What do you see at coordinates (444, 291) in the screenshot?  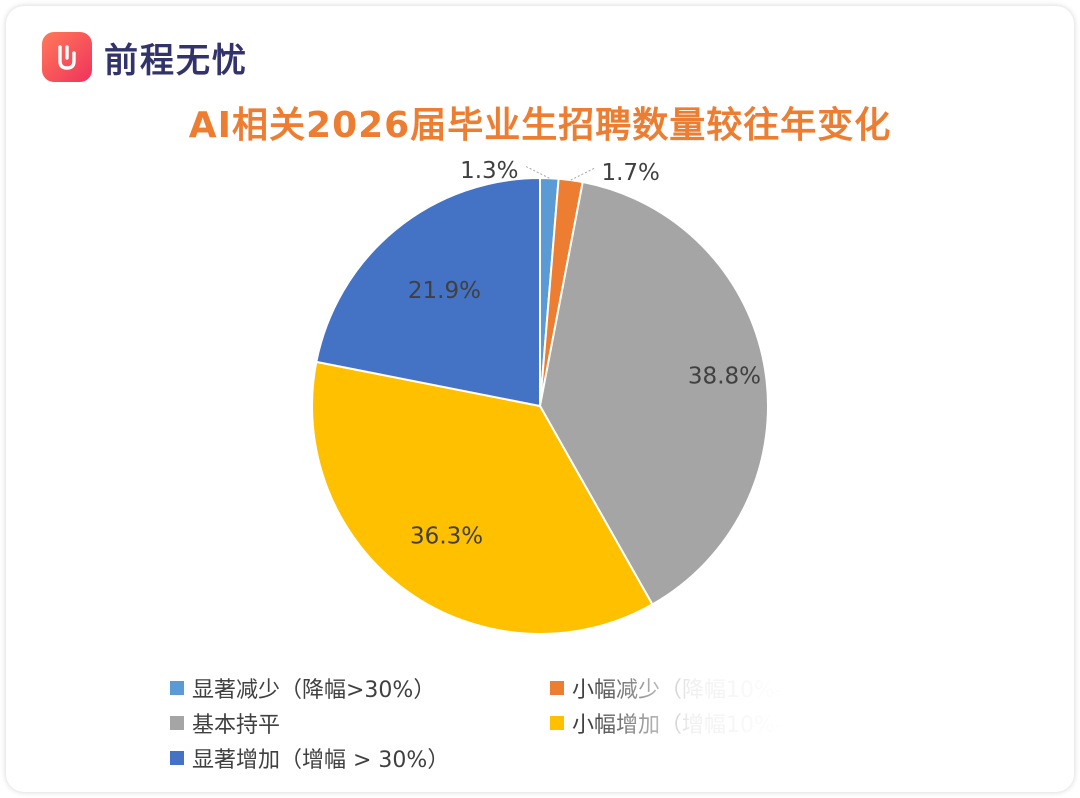 I see `data-label-significant-increase: 21.9%` at bounding box center [444, 291].